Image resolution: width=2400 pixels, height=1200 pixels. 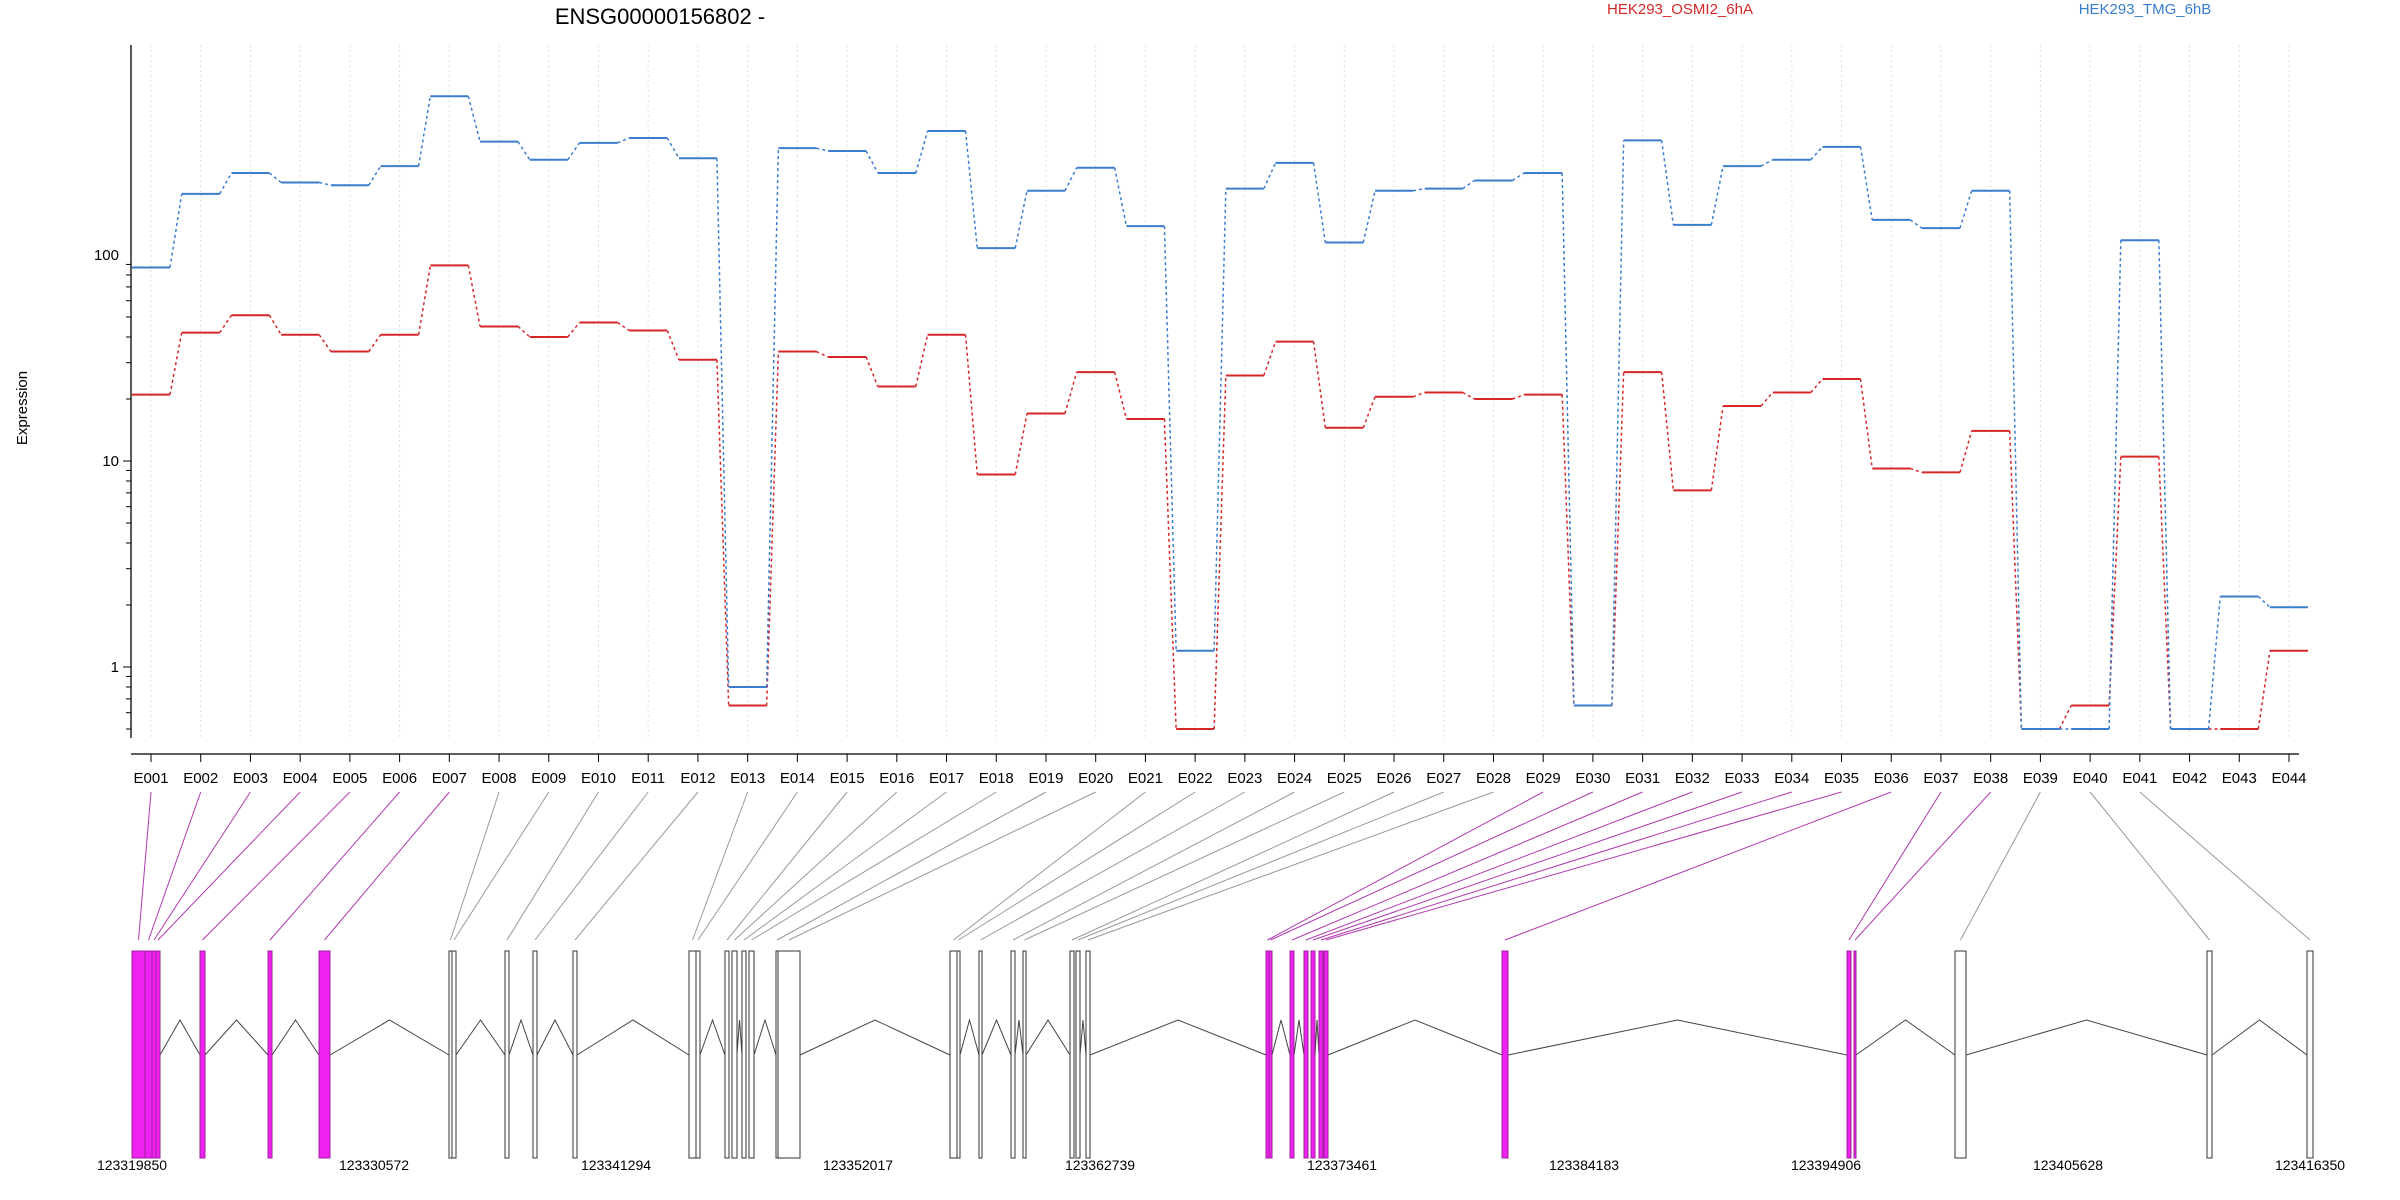 I want to click on exon-e022, so click(x=958, y=1054).